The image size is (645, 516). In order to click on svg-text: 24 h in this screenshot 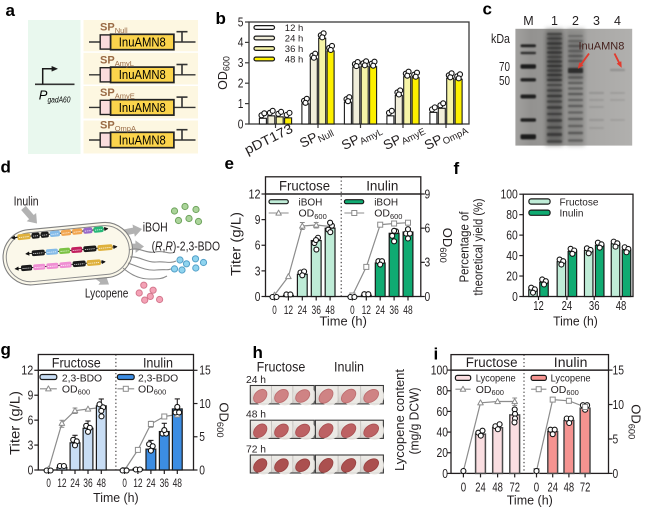, I will do `click(256, 380)`.